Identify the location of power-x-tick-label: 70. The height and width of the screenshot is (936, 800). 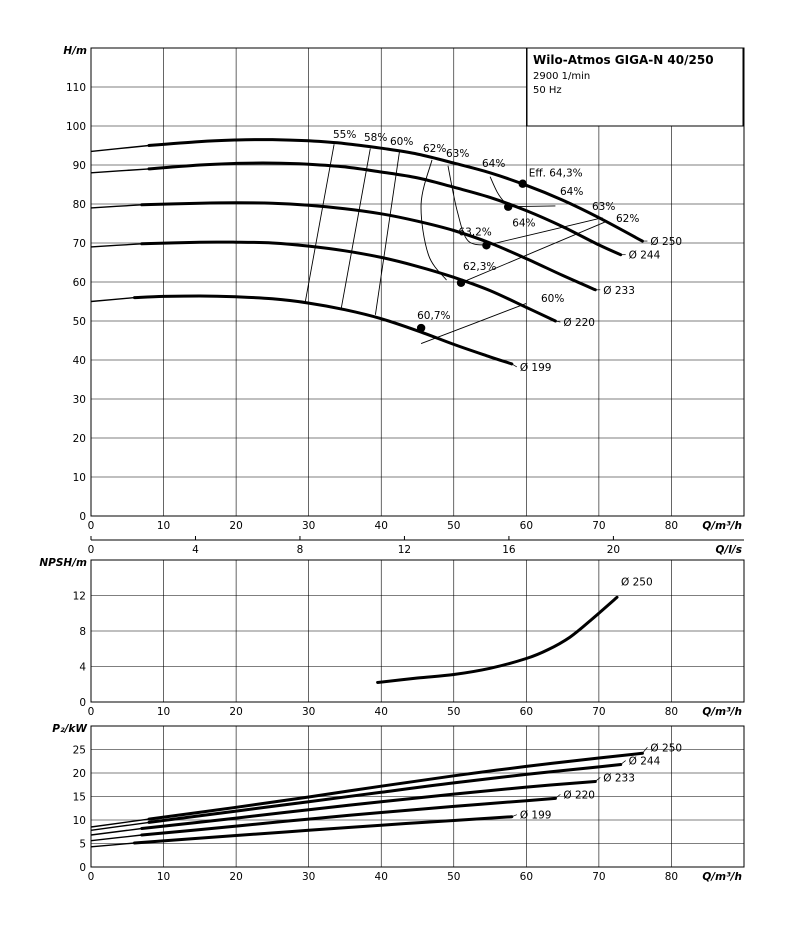
(598, 877).